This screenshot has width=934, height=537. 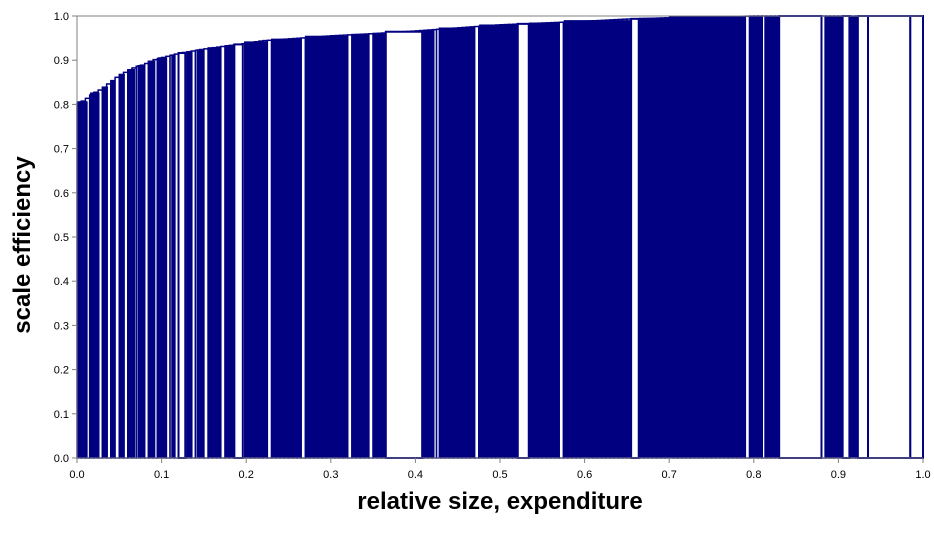 What do you see at coordinates (61, 459) in the screenshot?
I see `y-tick-label: 0.0` at bounding box center [61, 459].